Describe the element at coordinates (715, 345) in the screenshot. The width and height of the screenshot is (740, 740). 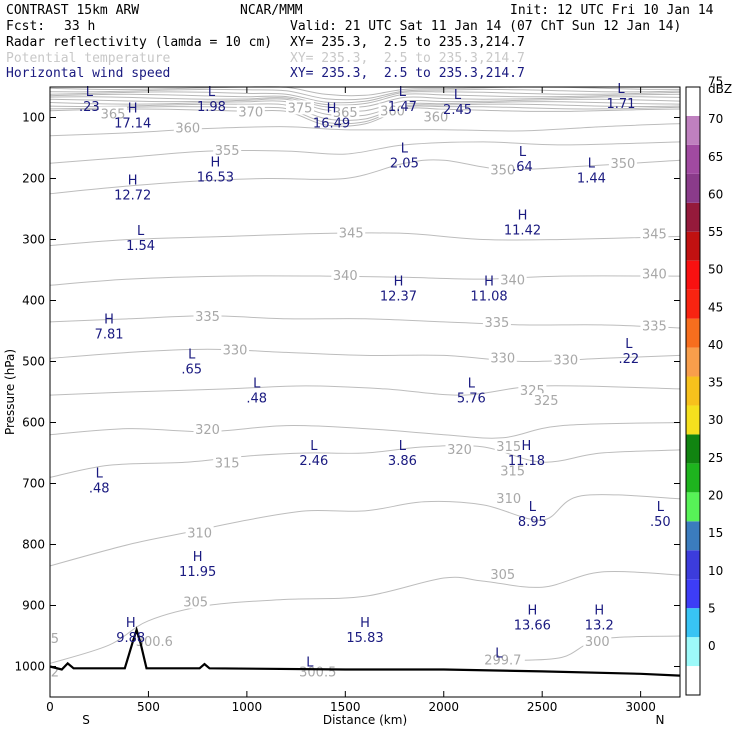
I see `colorbar-label: 40` at that location.